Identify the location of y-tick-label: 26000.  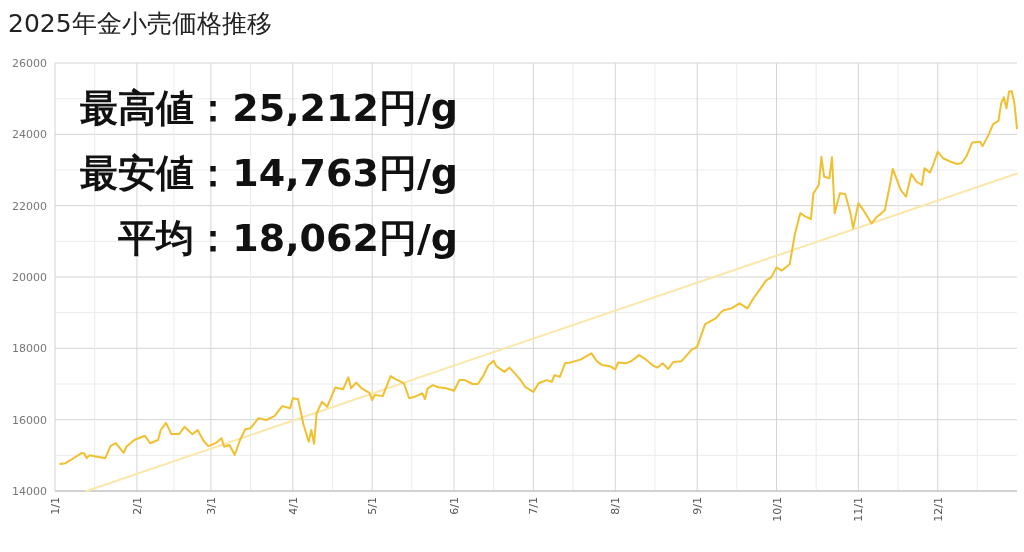
(29, 63).